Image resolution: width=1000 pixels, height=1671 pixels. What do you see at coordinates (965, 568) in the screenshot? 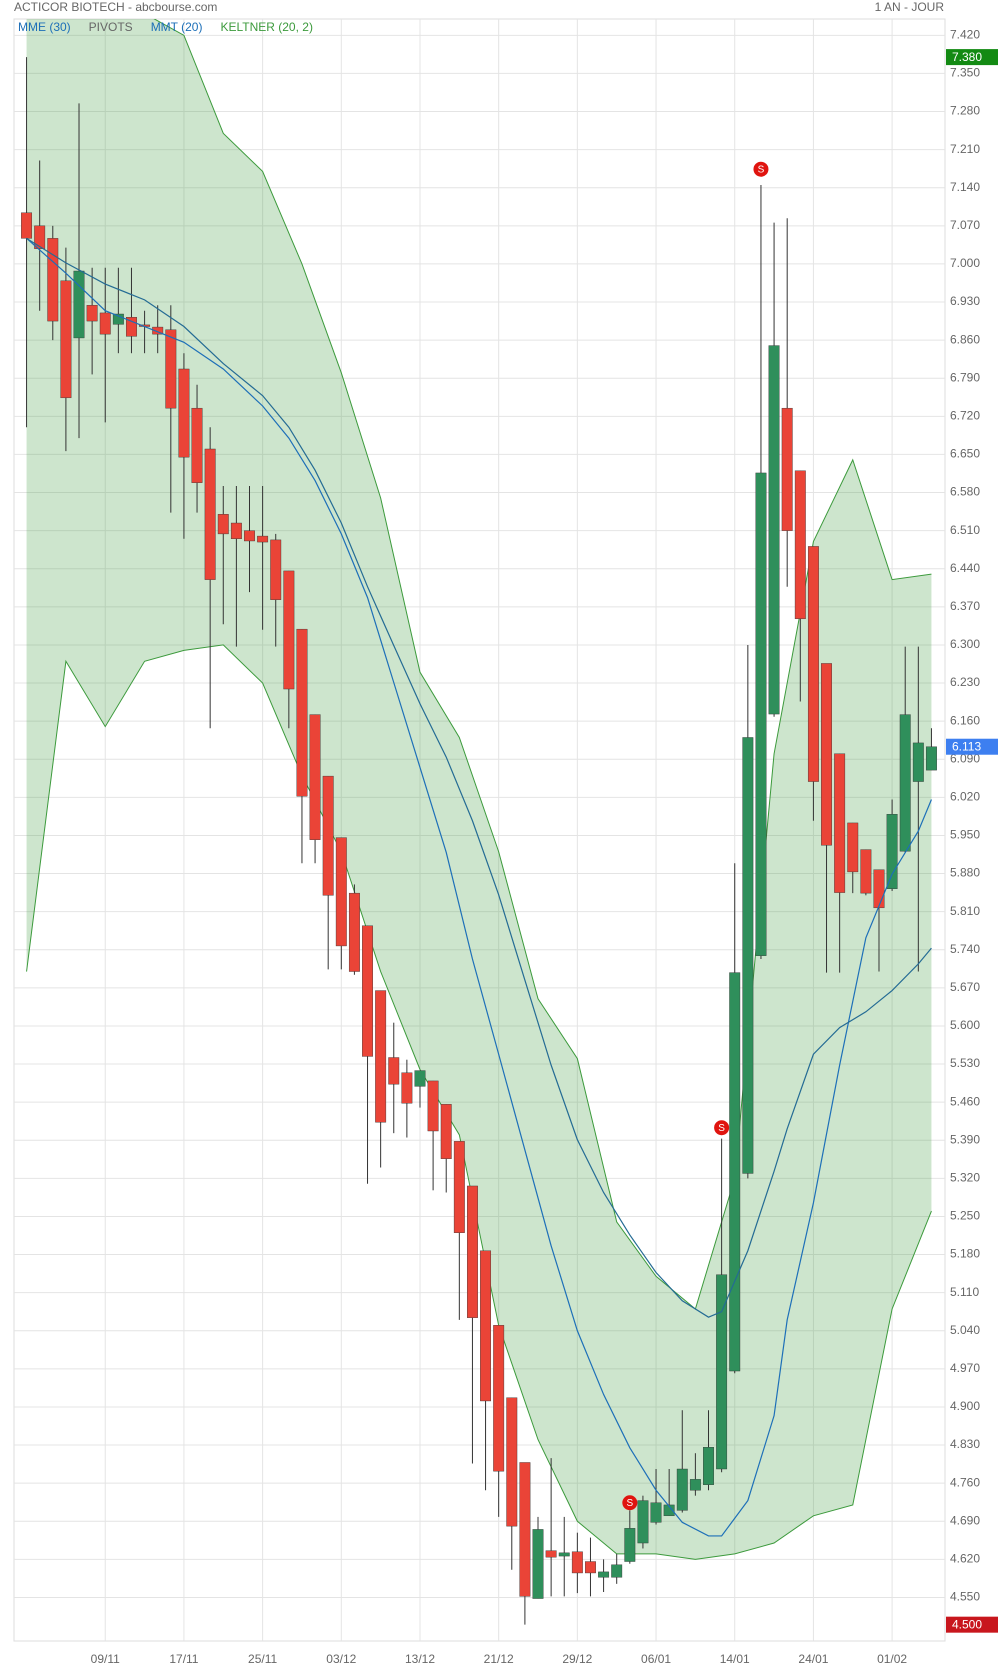
I see `y-tick-label: 6.440` at bounding box center [965, 568].